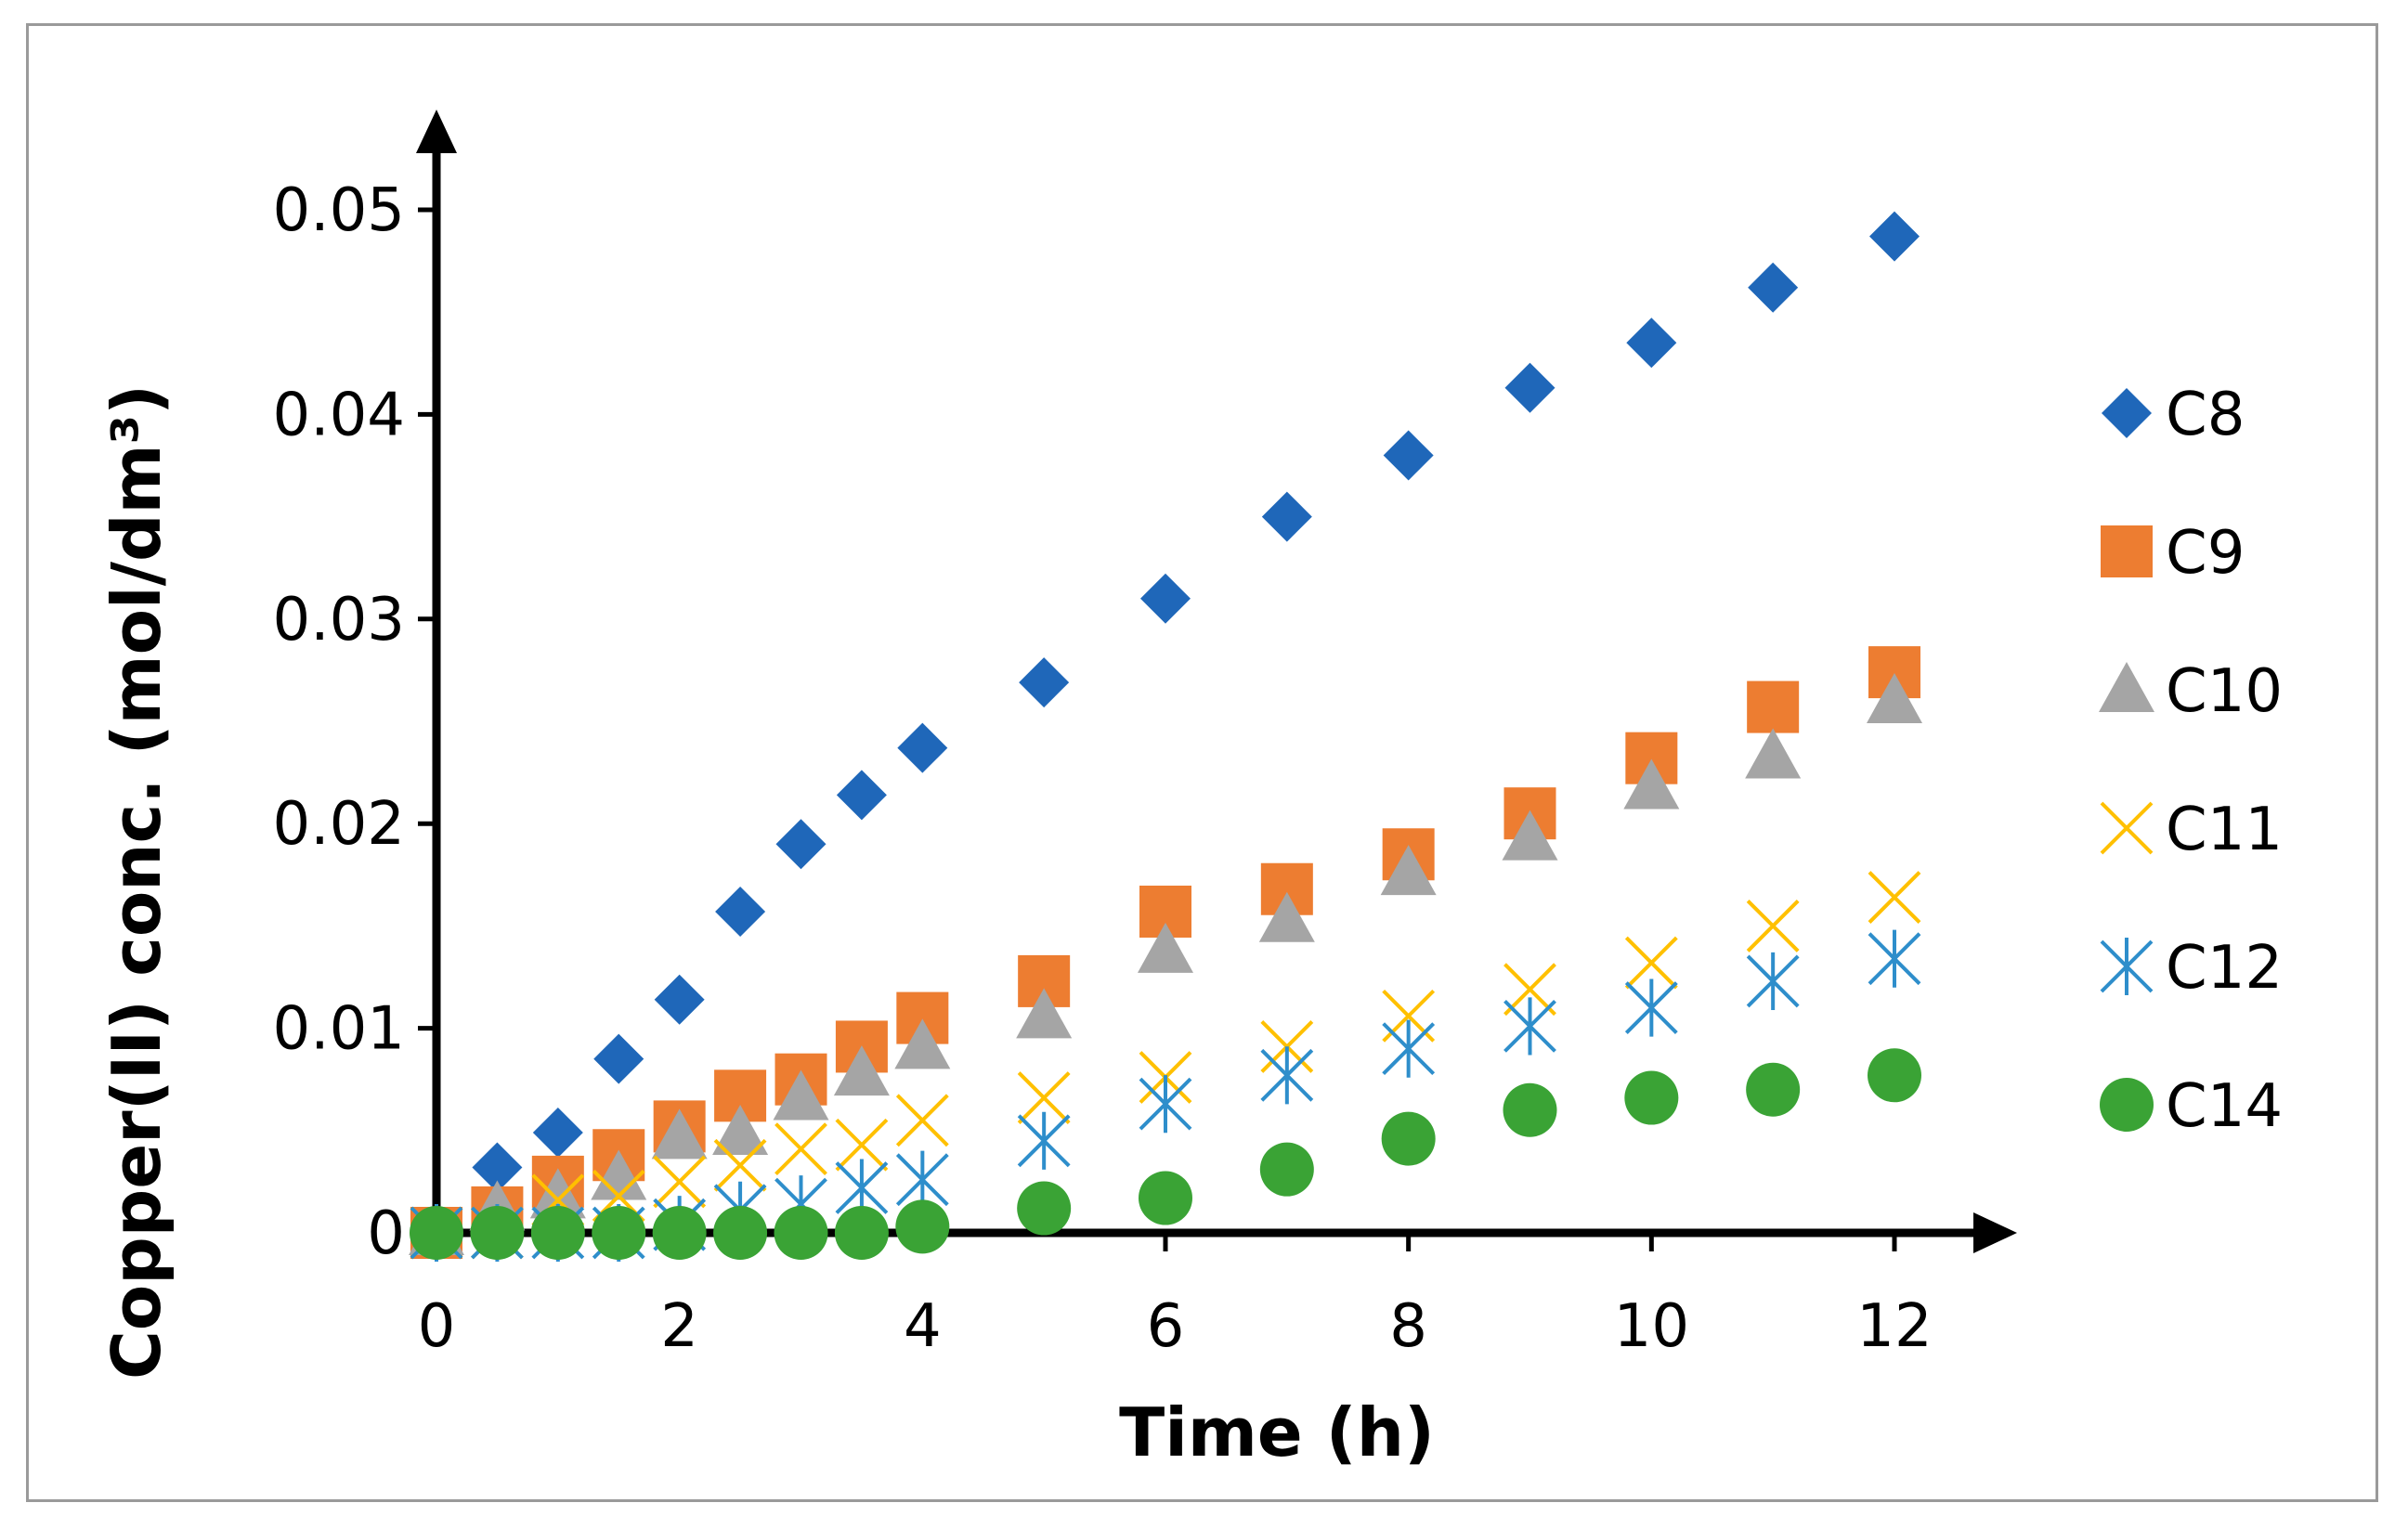  Describe the element at coordinates (2127, 828) in the screenshot. I see `legend-marker-c11` at that location.